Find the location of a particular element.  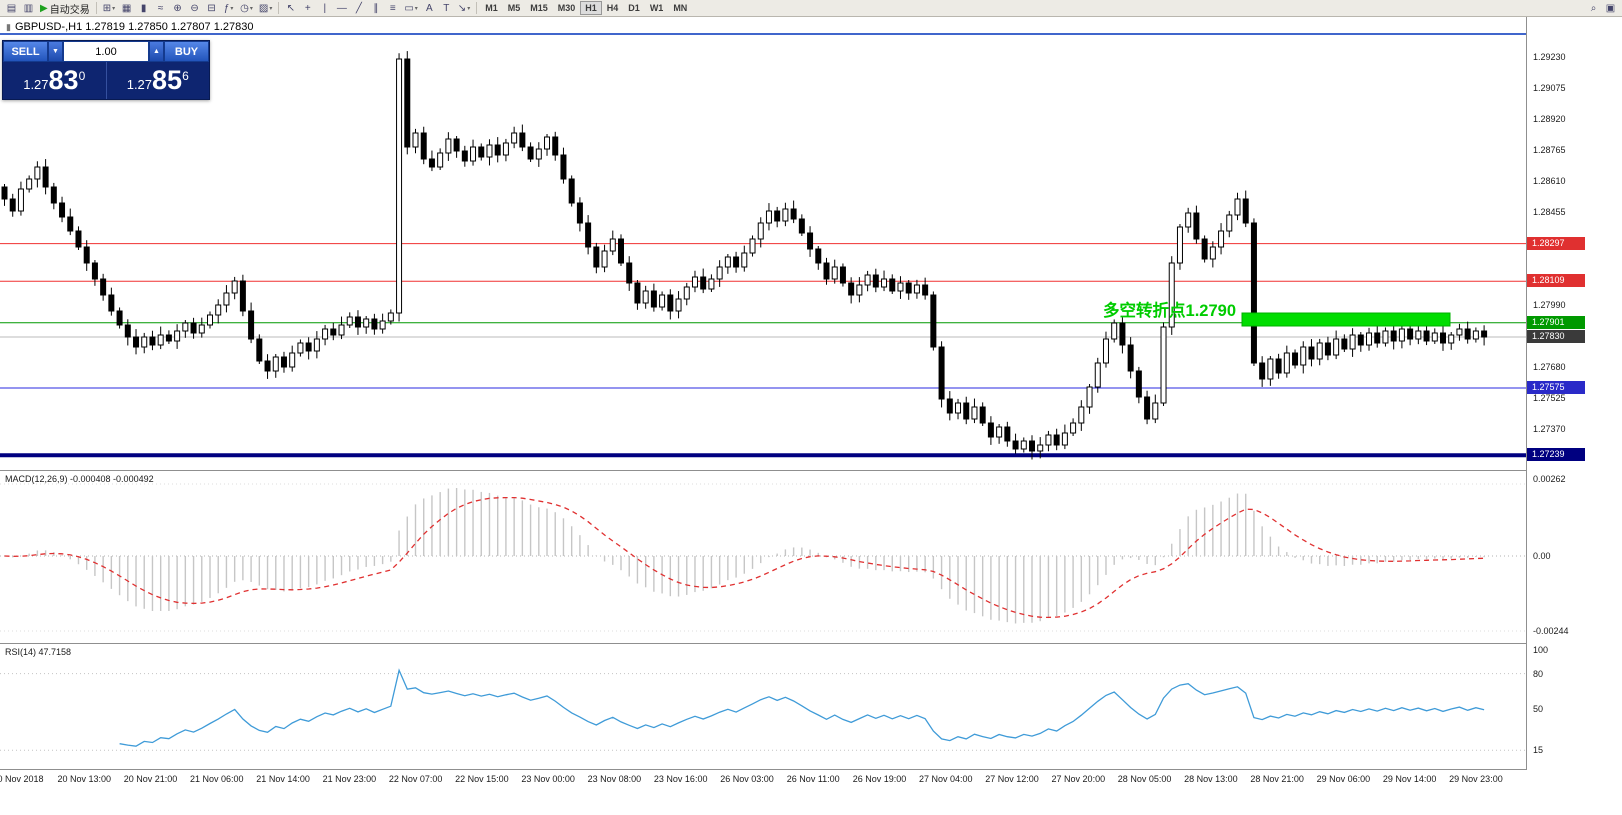

text-icon: A is located at coordinates (429, 8).